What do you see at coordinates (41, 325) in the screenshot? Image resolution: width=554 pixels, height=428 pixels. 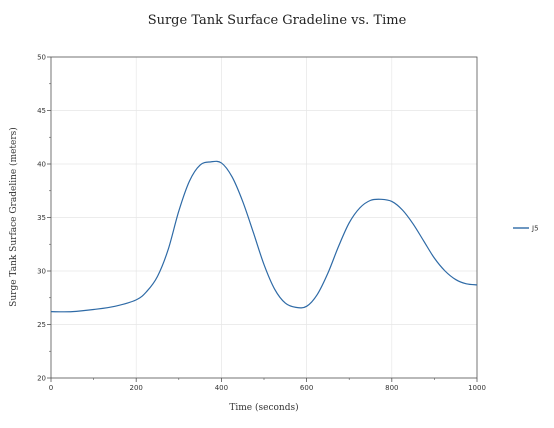 I see `y-tick-label: 25` at bounding box center [41, 325].